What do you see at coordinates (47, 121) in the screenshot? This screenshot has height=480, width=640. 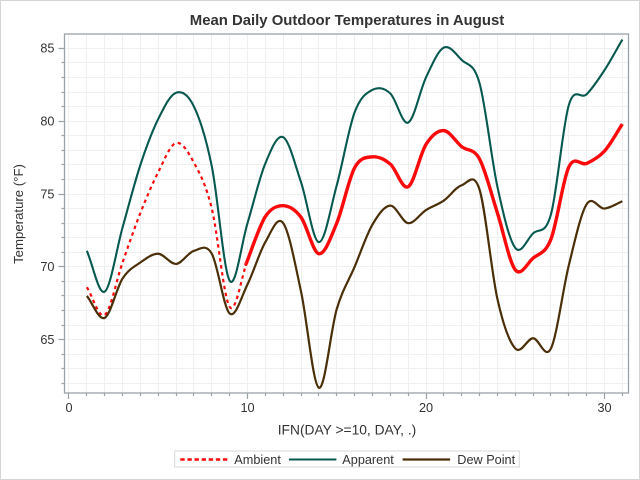 I see `svg-text: 80` at bounding box center [47, 121].